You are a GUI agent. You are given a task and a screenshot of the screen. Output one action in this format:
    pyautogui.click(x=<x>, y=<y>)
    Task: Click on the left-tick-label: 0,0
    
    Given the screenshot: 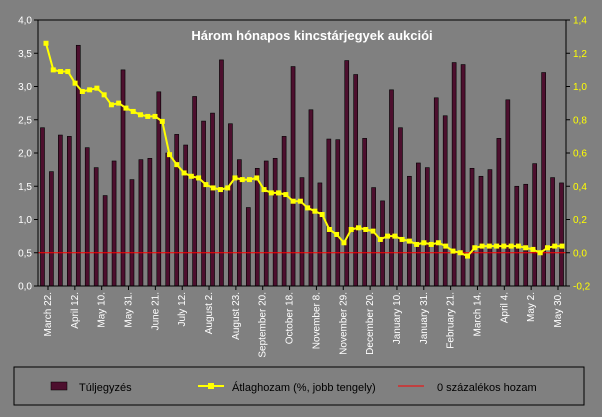 What is the action you would take?
    pyautogui.click(x=25, y=287)
    